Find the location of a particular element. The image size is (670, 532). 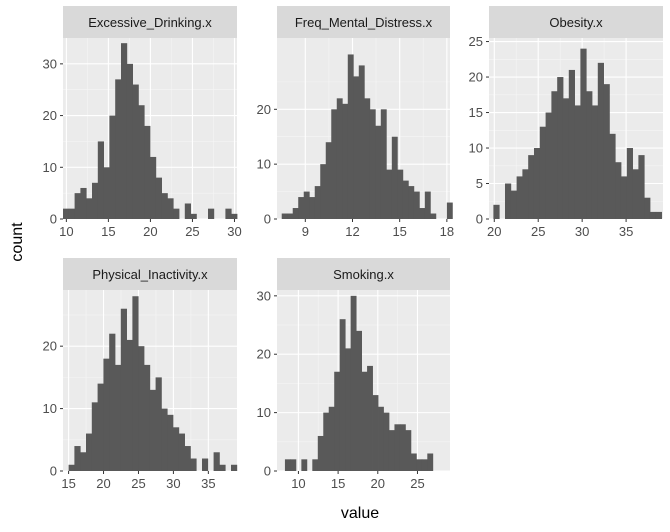

y-tick-label: 25 is located at coordinates (476, 41).